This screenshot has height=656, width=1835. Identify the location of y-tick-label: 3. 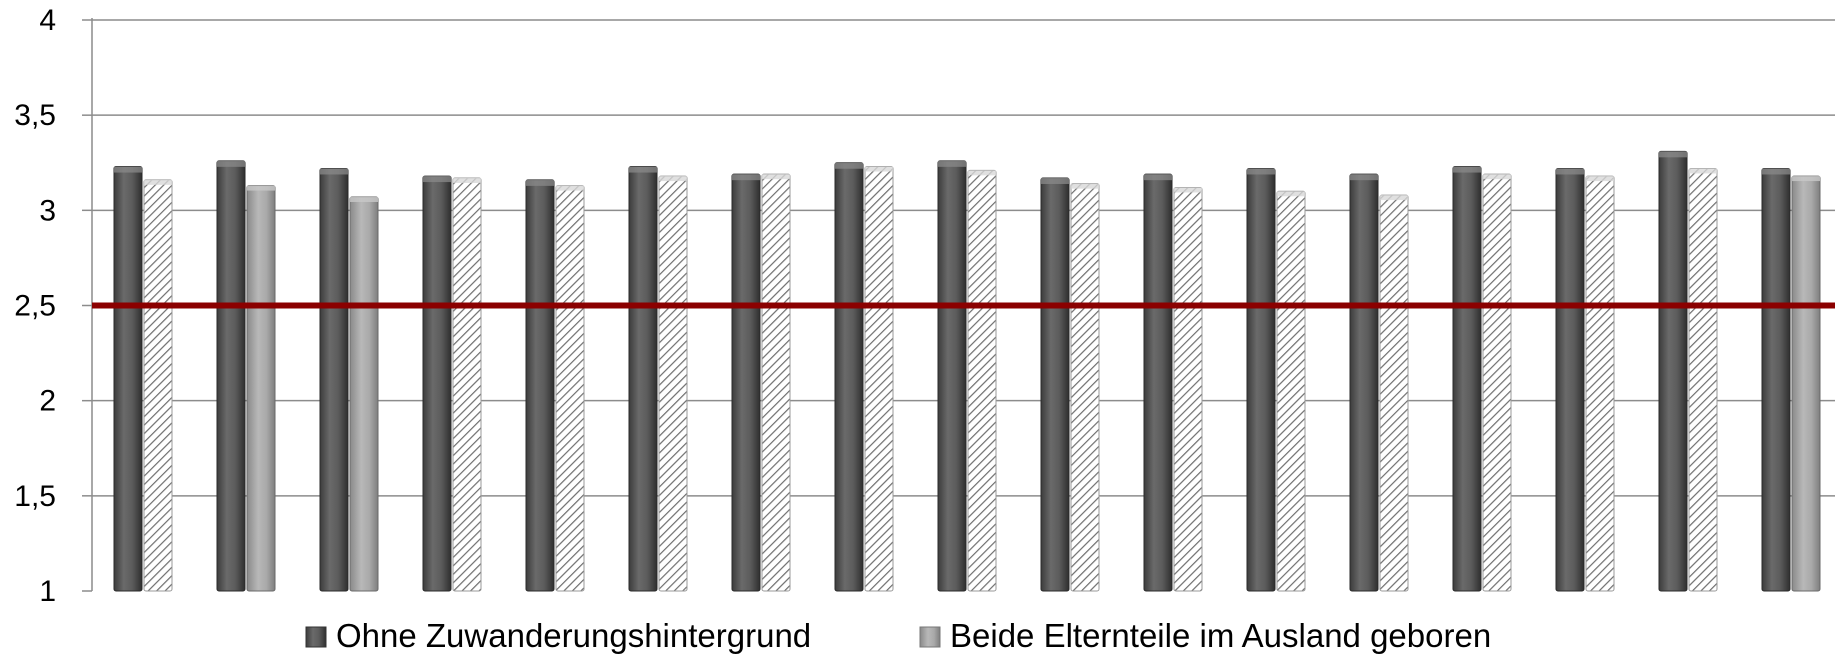
(47, 210).